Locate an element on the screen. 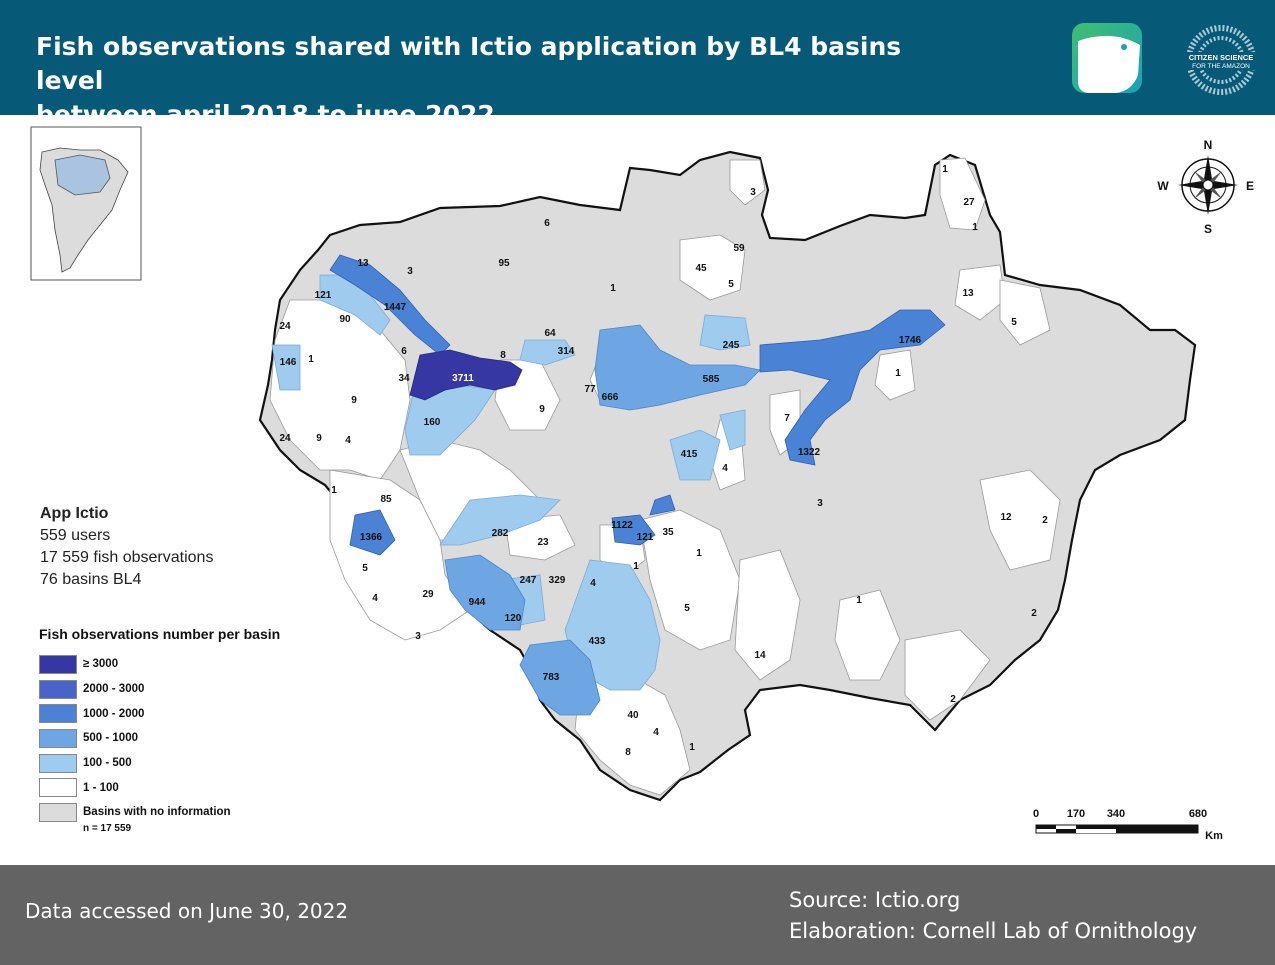 Image resolution: width=1275 pixels, height=965 pixels. scale-unit: Km is located at coordinates (1214, 836).